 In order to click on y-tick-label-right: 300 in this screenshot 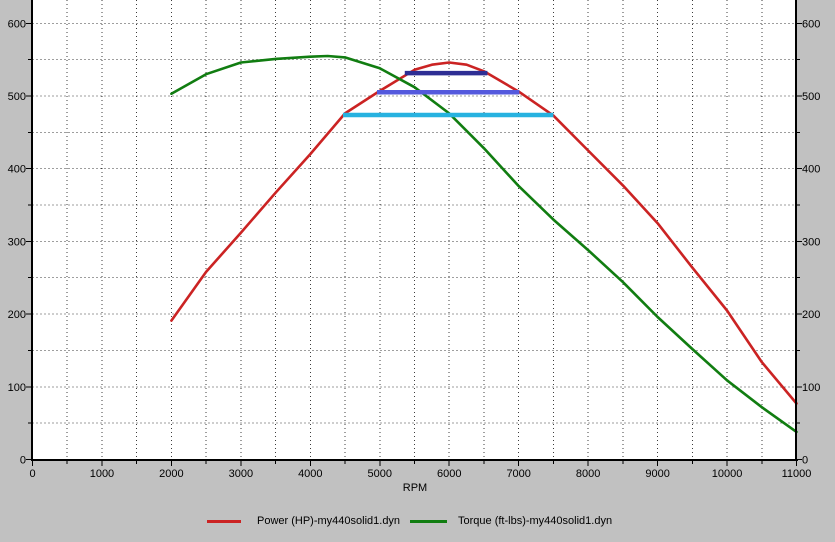, I will do `click(811, 242)`.